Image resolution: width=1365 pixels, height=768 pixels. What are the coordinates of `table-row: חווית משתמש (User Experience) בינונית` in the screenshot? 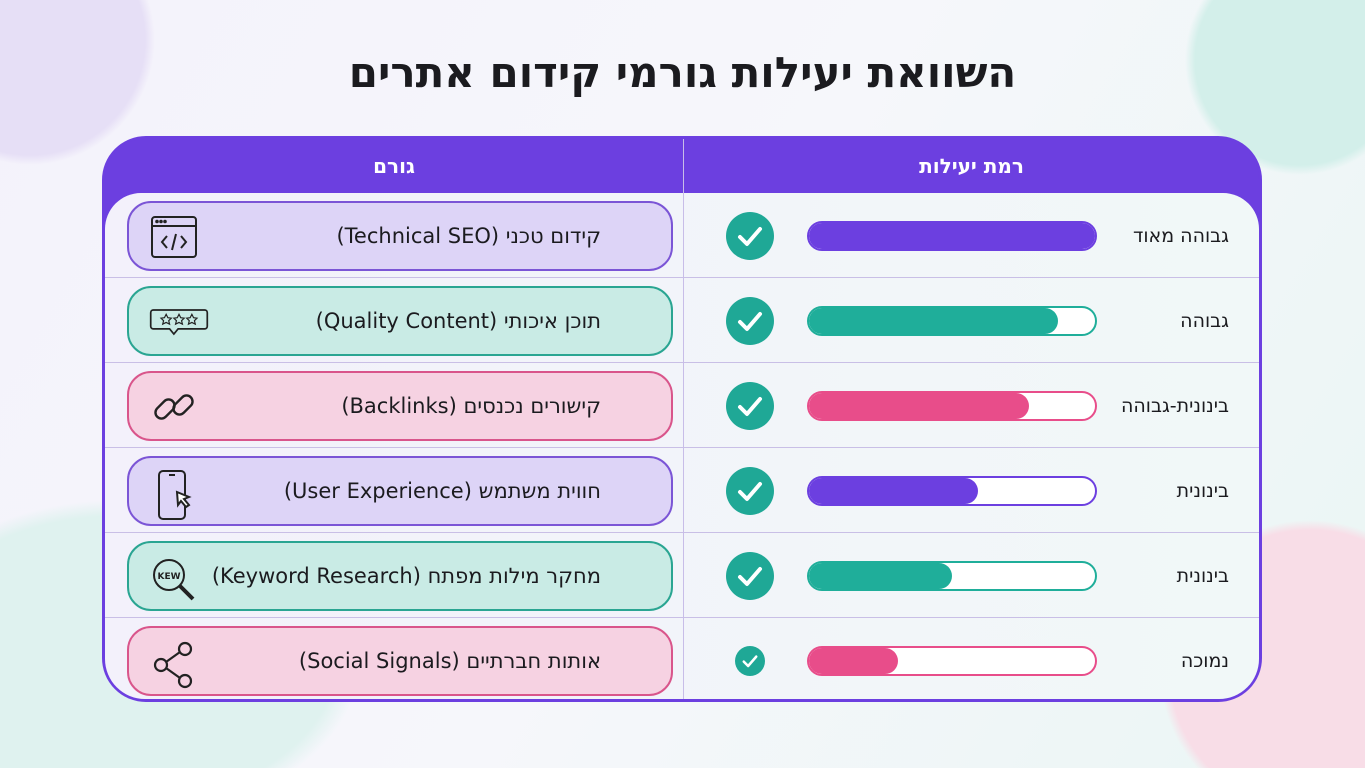 It's located at (682, 490).